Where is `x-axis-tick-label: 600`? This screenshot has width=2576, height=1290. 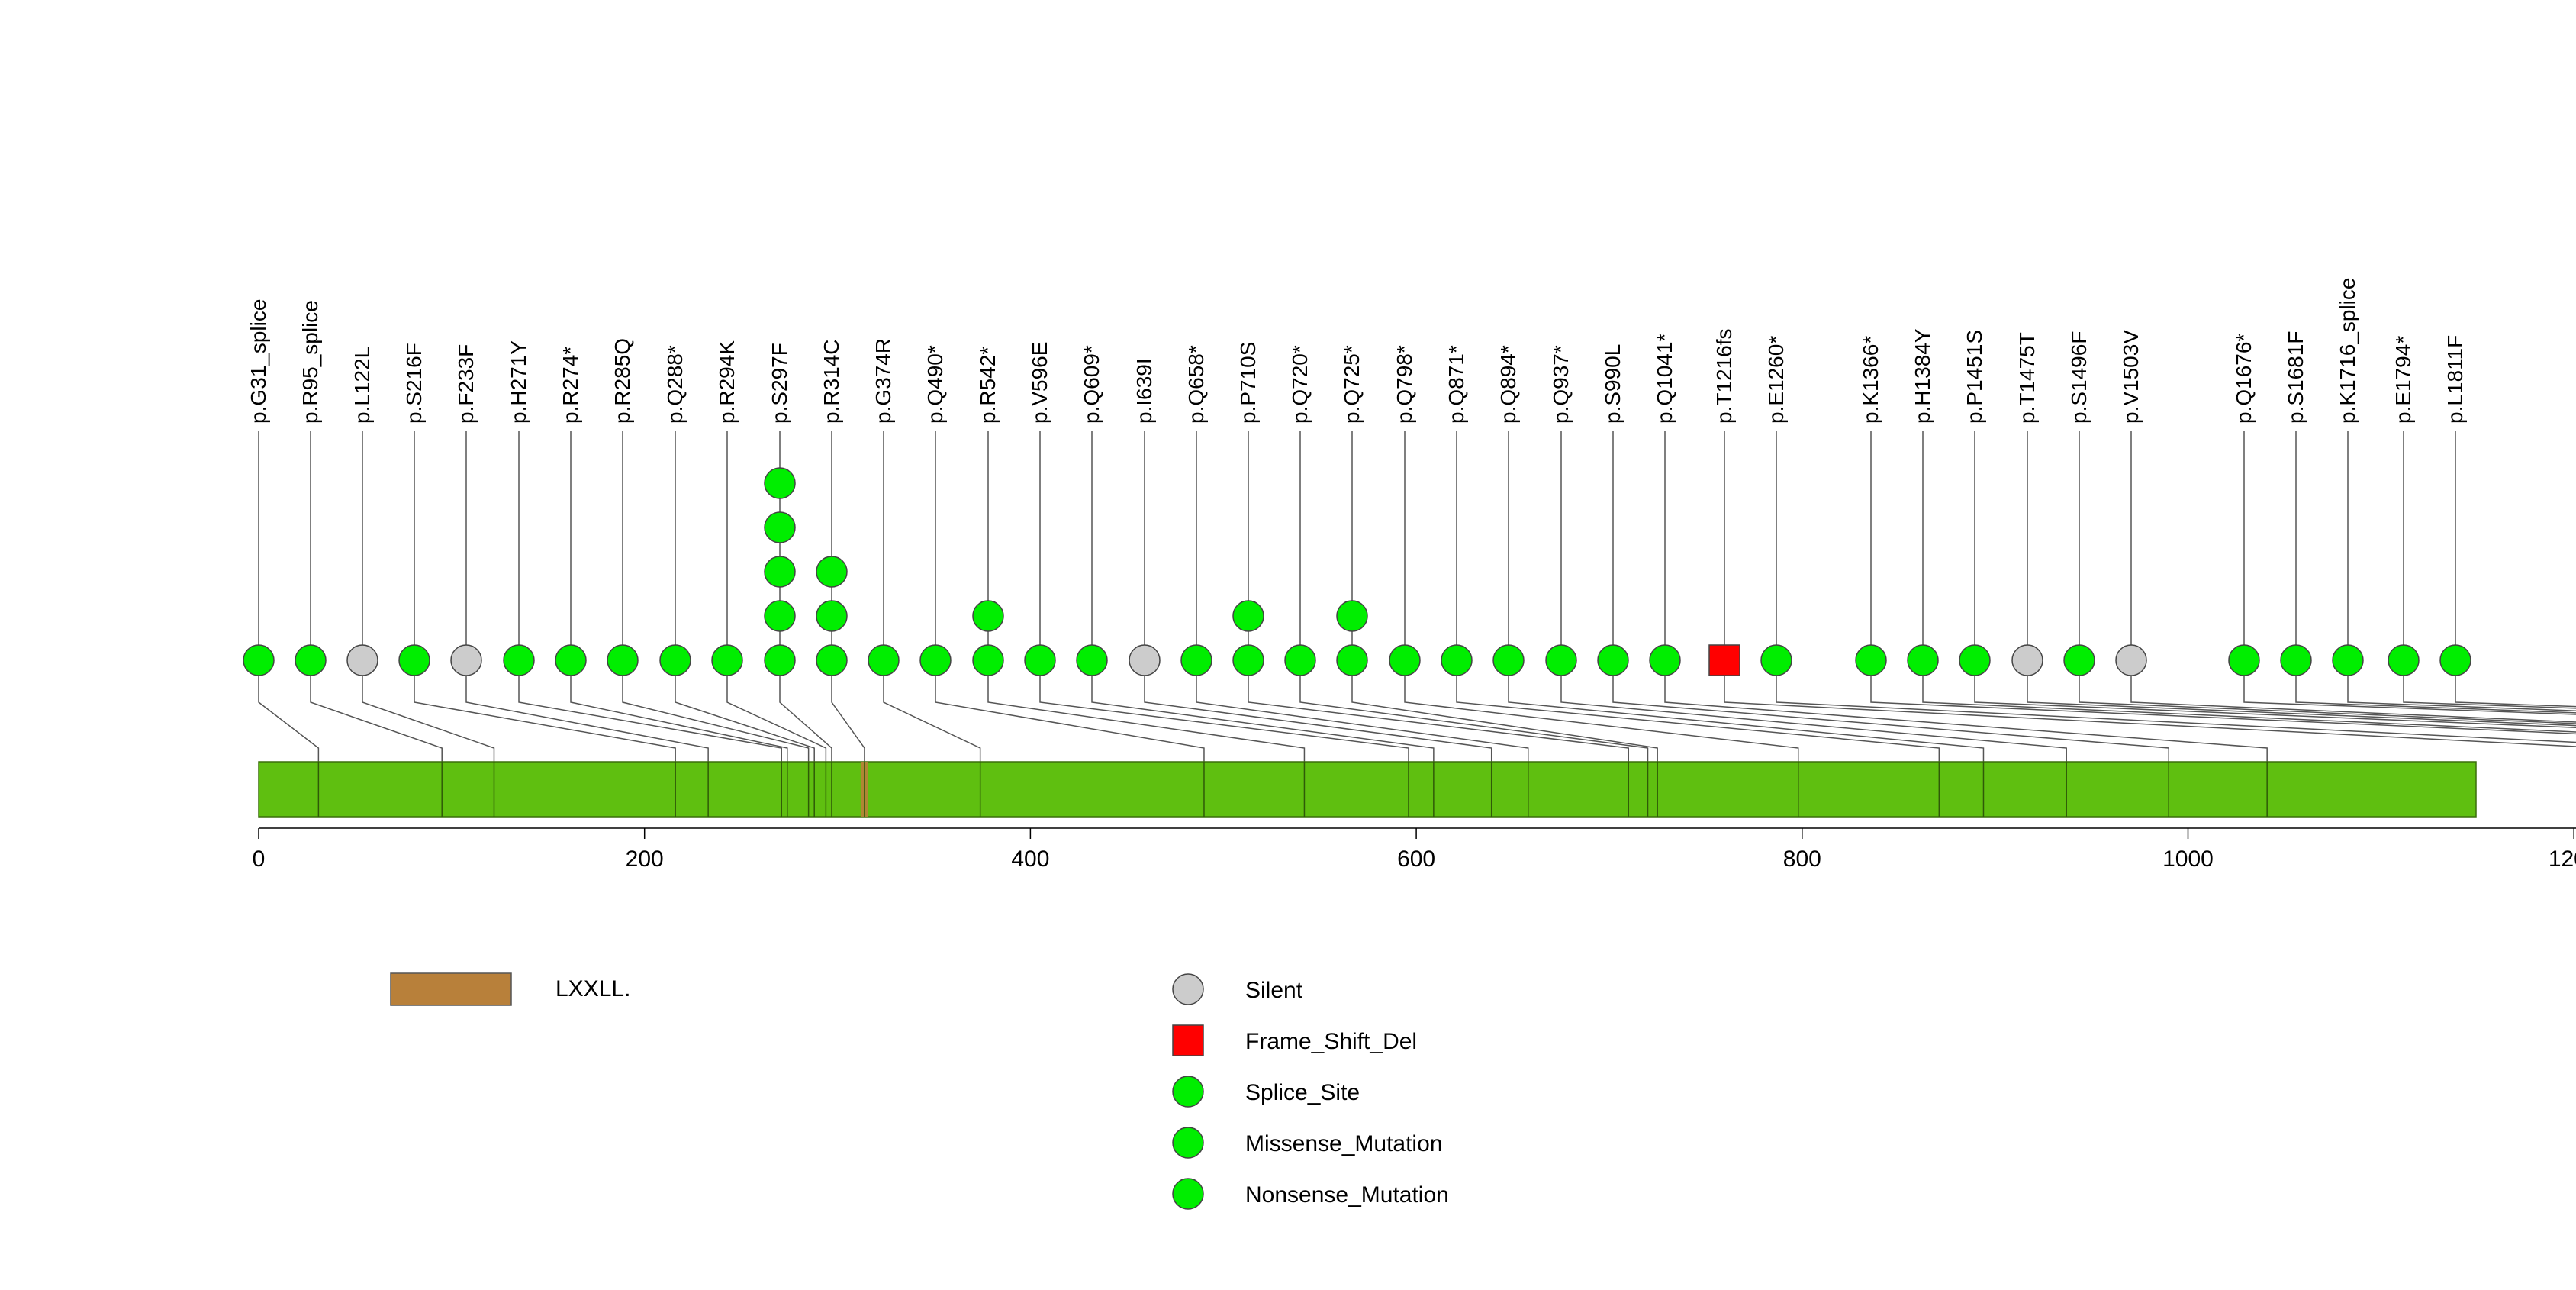 x-axis-tick-label: 600 is located at coordinates (1416, 860).